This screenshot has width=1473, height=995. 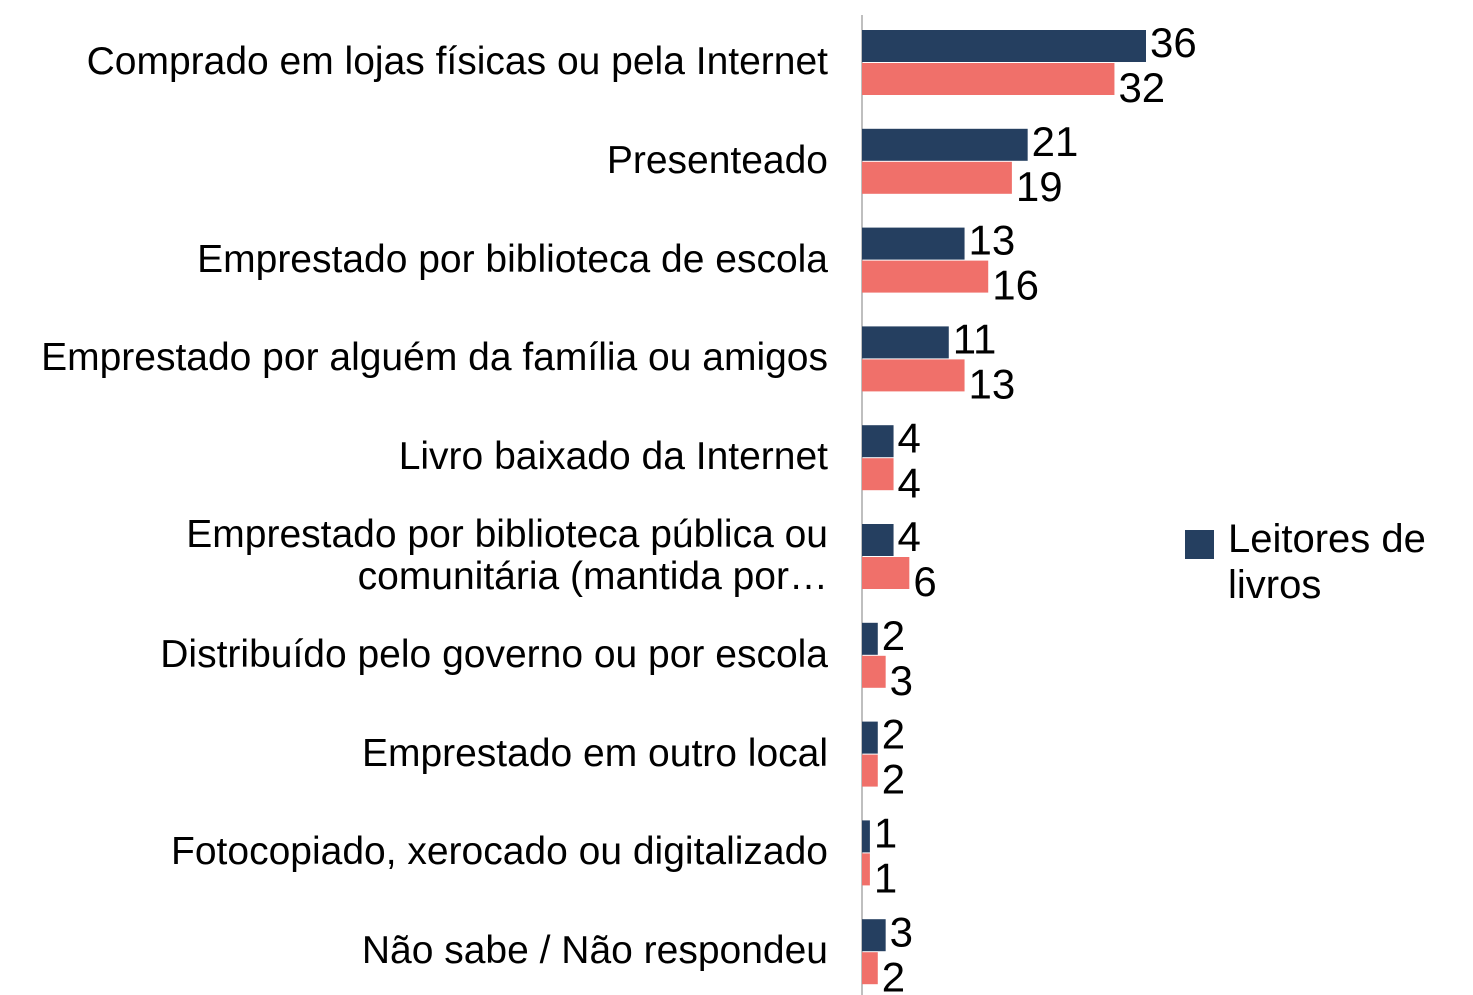 I want to click on legend-label: Leitores de livros, so click(x=1327, y=562).